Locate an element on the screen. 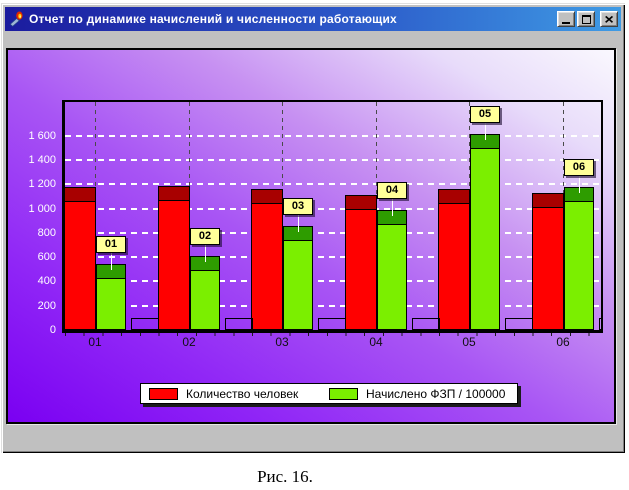 This screenshot has height=490, width=629. legend-item: Количество человек is located at coordinates (239, 394).